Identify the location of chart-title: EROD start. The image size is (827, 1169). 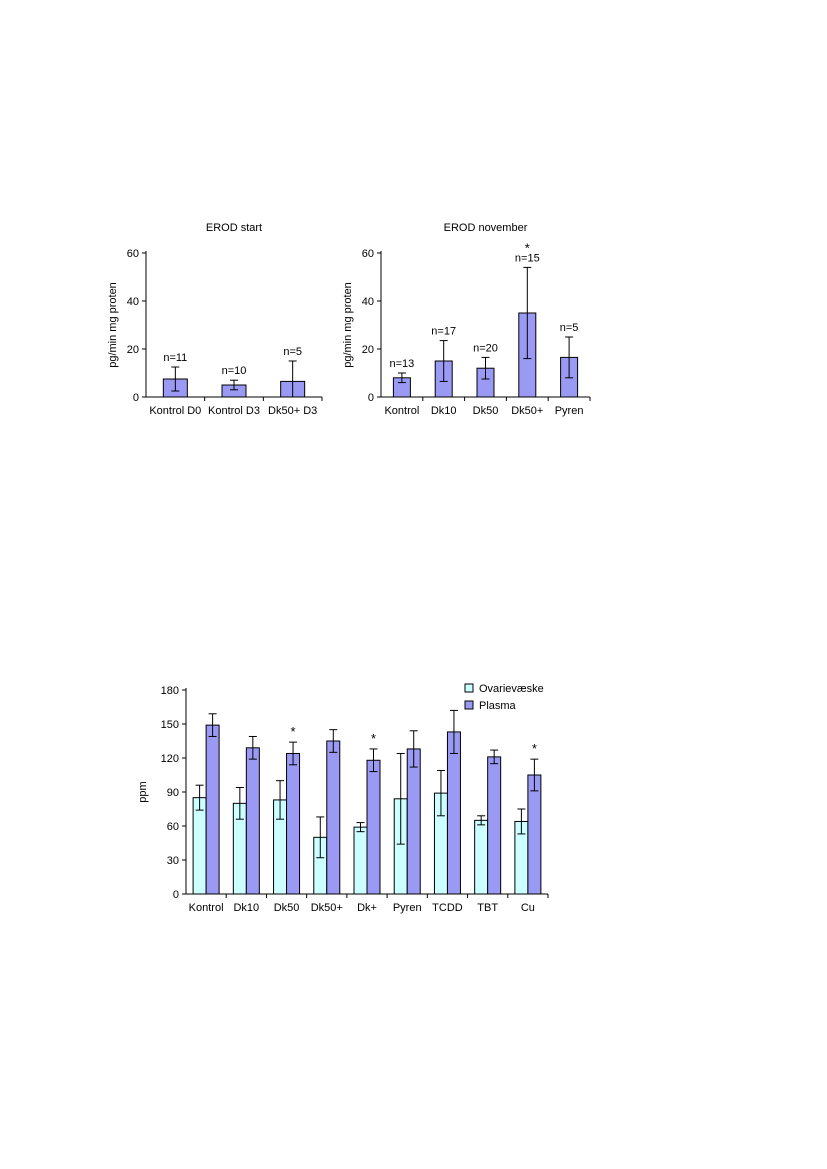
(234, 228).